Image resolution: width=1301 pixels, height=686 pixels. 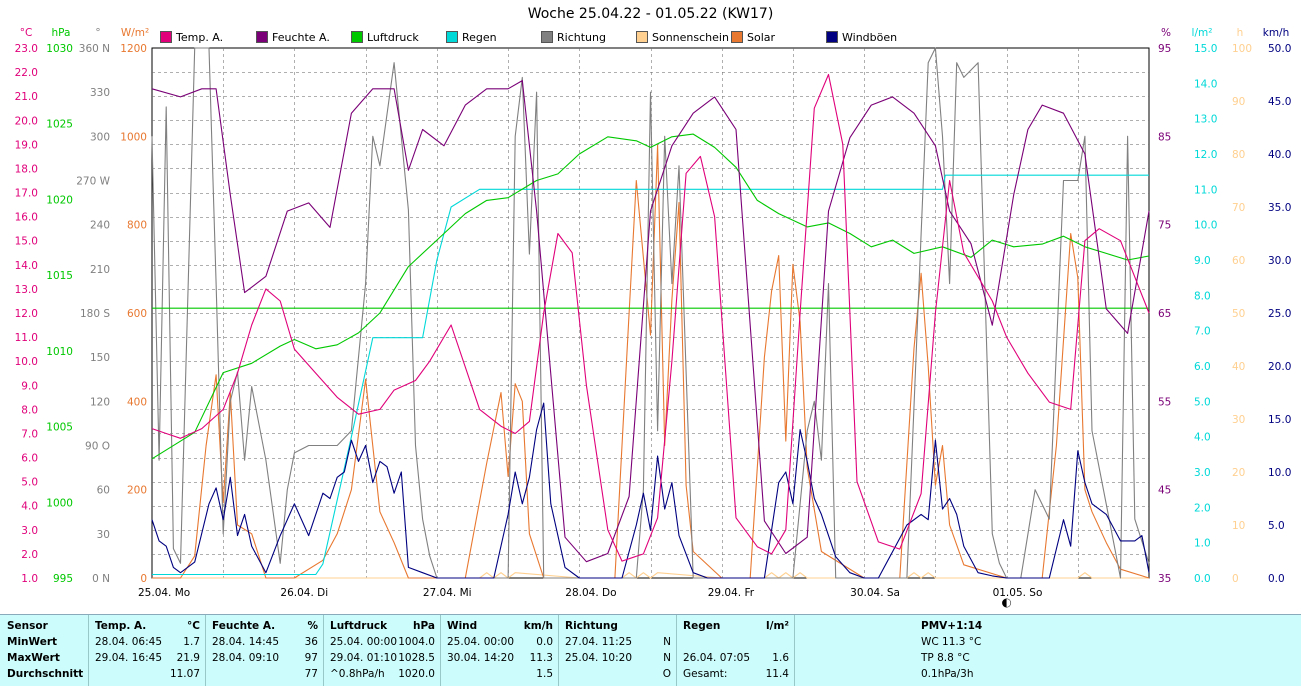 What do you see at coordinates (26, 97) in the screenshot?
I see `axis-tick-label: 21.0` at bounding box center [26, 97].